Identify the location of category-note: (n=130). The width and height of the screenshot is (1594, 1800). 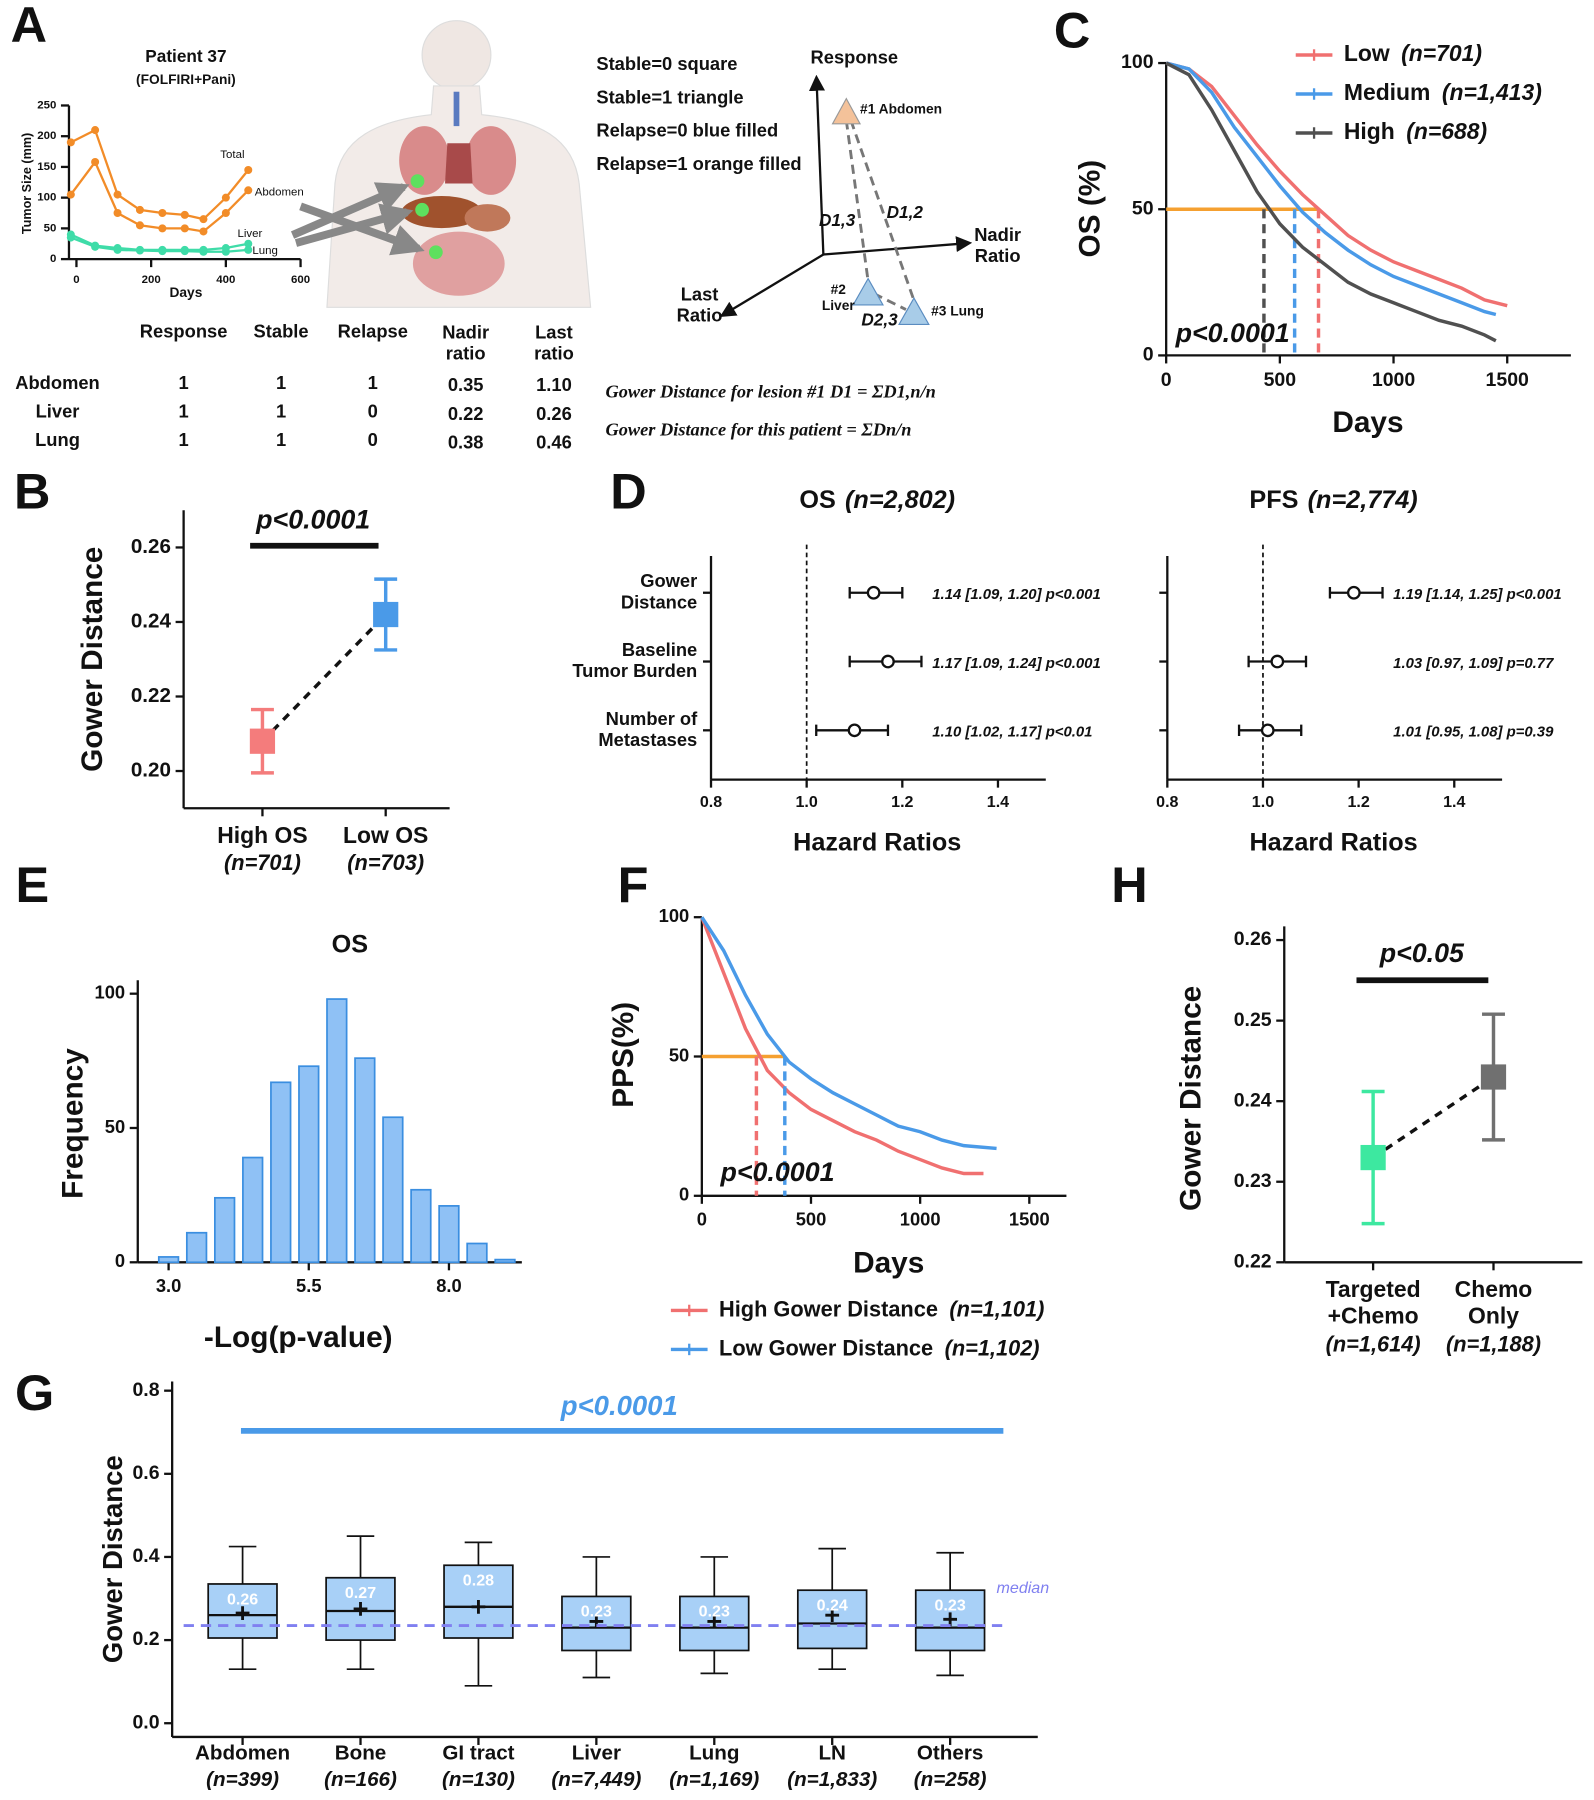
(478, 1779).